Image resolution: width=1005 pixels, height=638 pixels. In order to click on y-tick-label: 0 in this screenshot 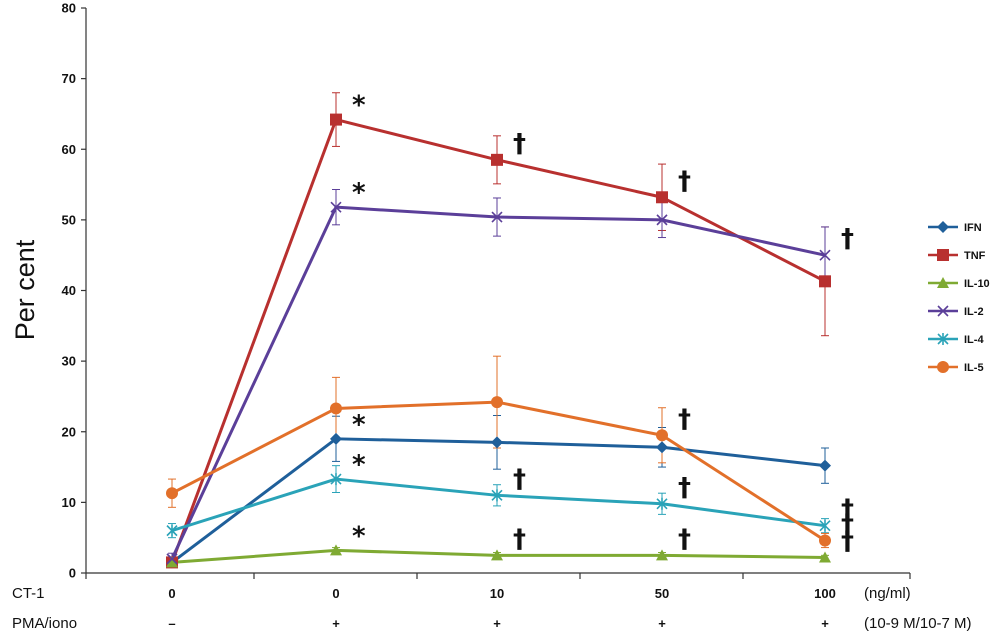, I will do `click(72, 573)`.